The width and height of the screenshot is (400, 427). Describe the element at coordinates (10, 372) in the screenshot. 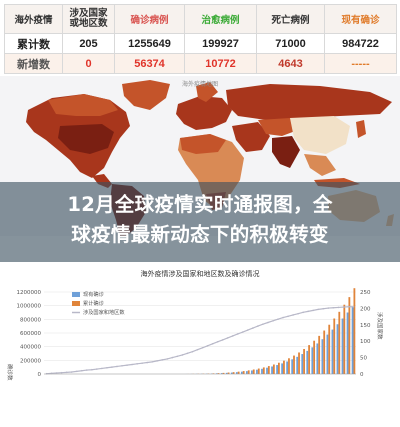

I see `y-left-axis-label: 确诊数` at that location.